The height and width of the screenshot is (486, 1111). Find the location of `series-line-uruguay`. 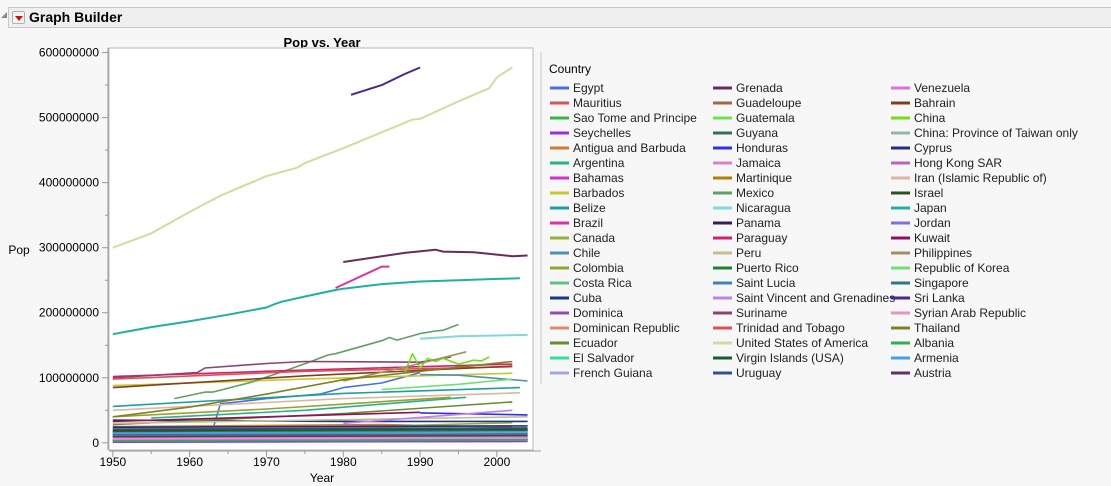

series-line-uruguay is located at coordinates (320, 429).